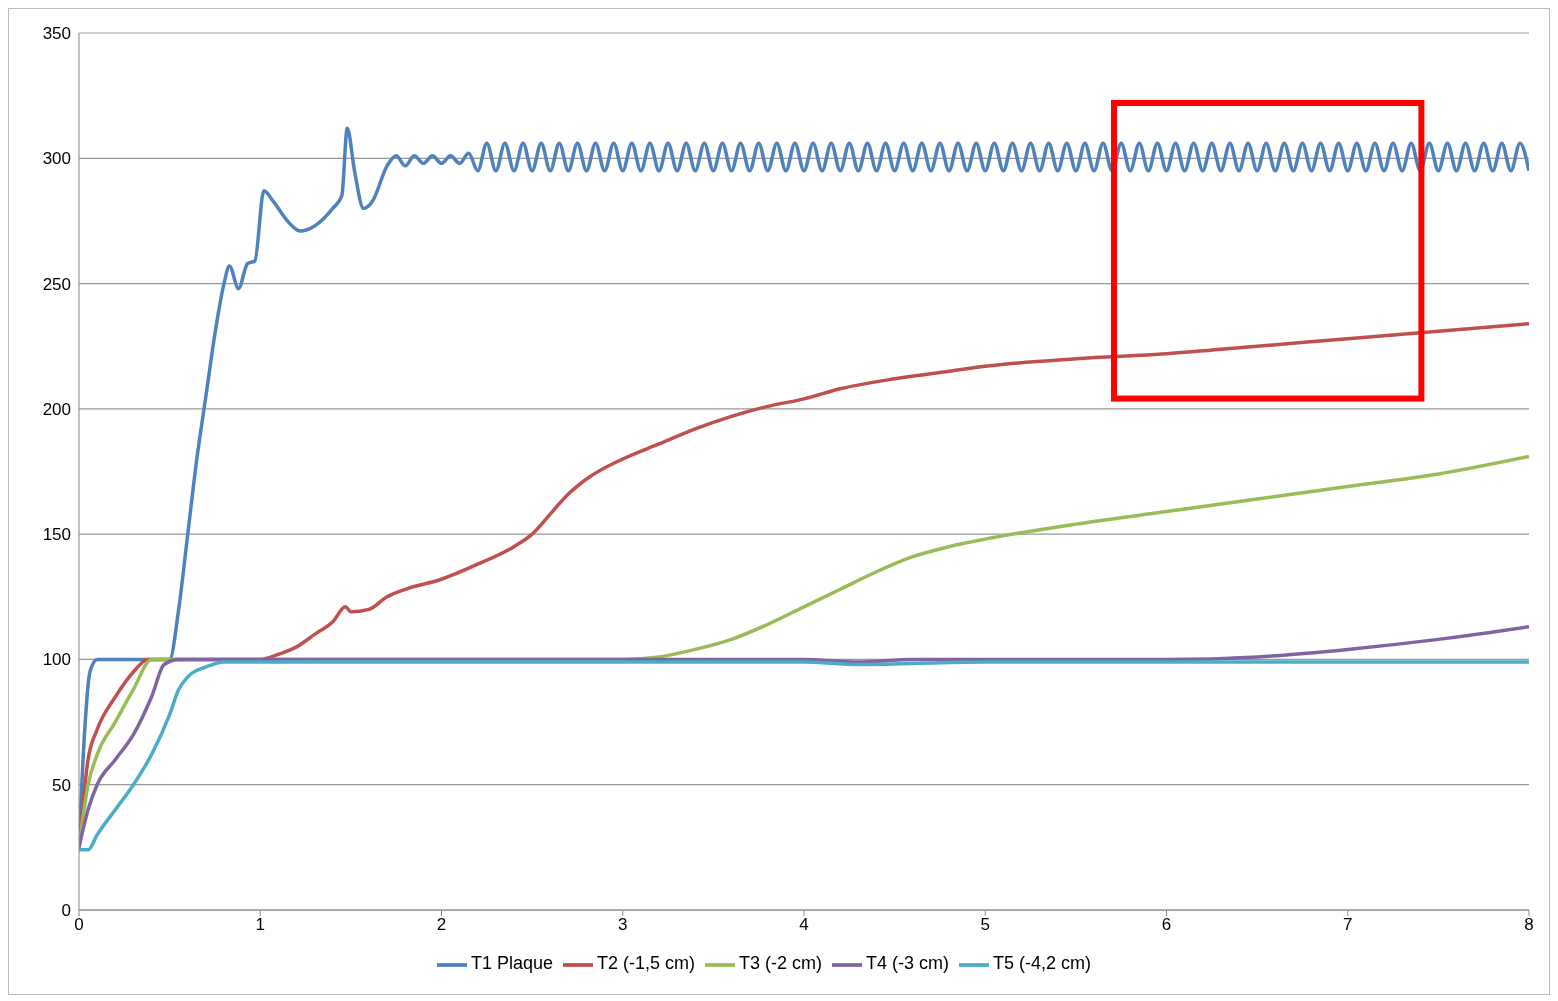  Describe the element at coordinates (908, 963) in the screenshot. I see `legend-label: T4 (-3 cm)` at that location.